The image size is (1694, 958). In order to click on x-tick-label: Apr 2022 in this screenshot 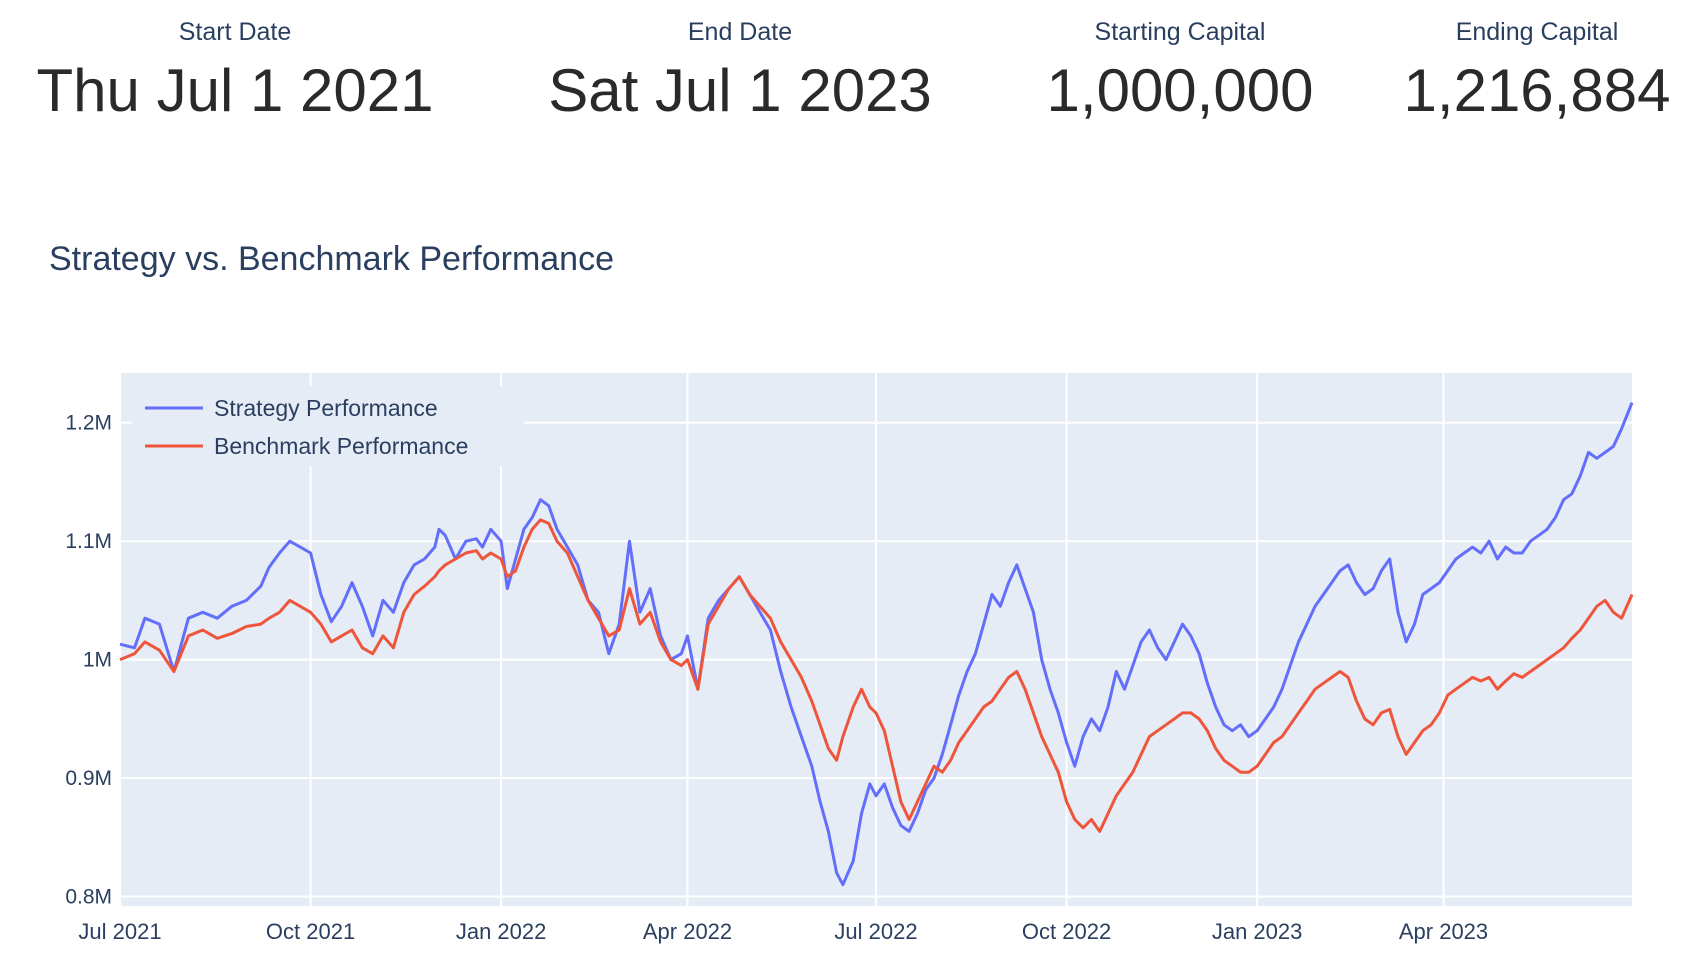, I will do `click(687, 931)`.